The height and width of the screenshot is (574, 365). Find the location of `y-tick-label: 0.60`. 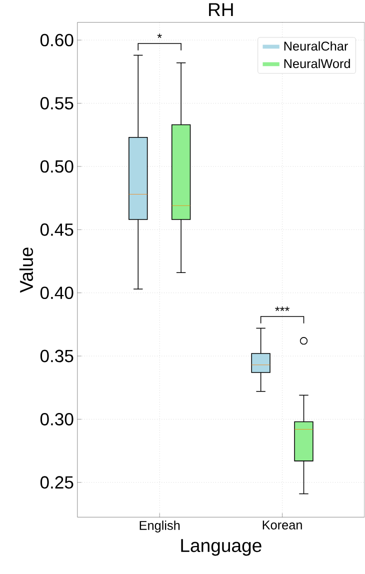

y-tick-label: 0.60 is located at coordinates (57, 40).